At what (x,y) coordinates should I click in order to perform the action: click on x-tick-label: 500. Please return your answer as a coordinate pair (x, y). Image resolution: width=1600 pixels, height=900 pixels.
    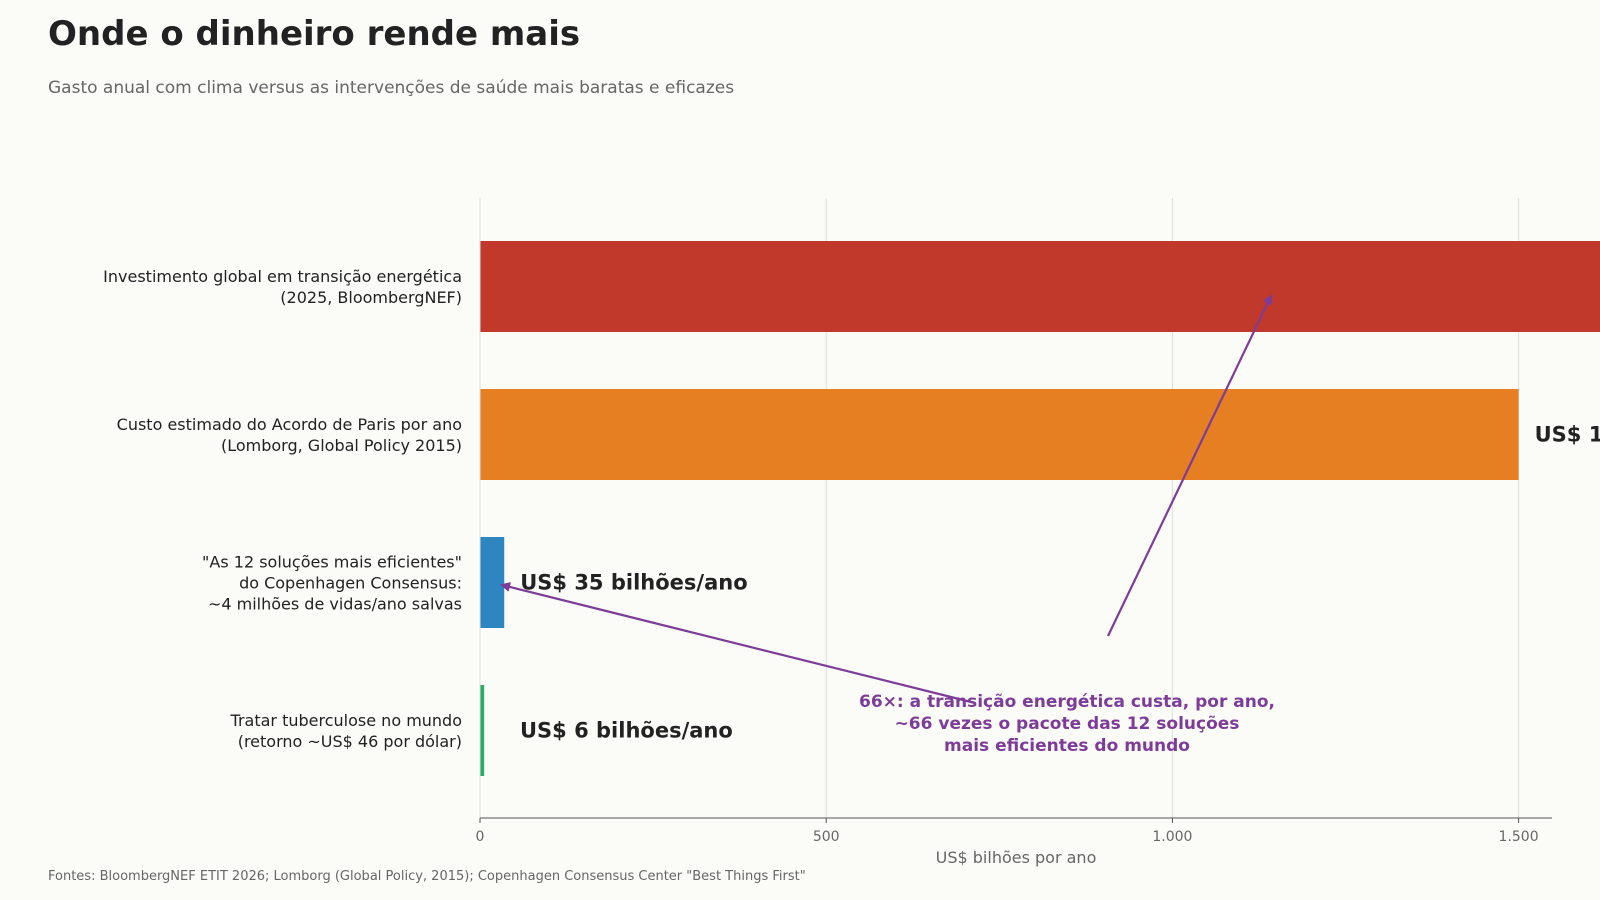
    Looking at the image, I should click on (826, 837).